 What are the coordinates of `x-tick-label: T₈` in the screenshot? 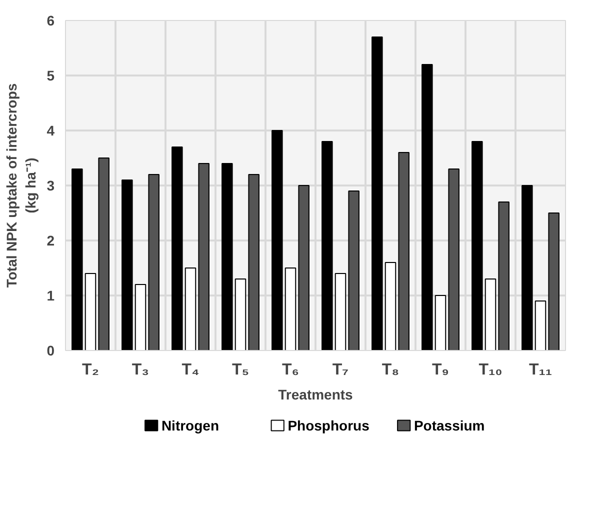 It's located at (391, 370).